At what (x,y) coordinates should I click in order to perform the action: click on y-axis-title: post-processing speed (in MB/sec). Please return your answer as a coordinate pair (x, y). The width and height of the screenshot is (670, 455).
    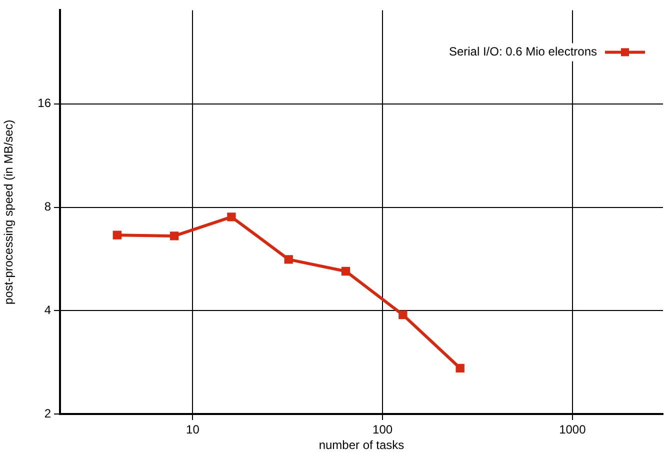
    Looking at the image, I should click on (9, 212).